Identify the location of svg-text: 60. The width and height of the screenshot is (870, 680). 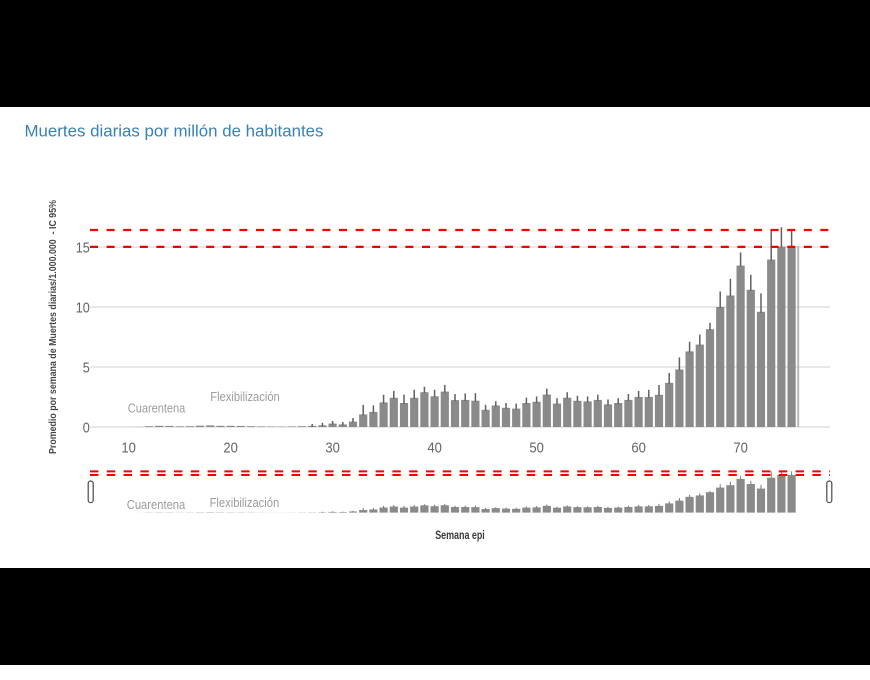
(638, 447).